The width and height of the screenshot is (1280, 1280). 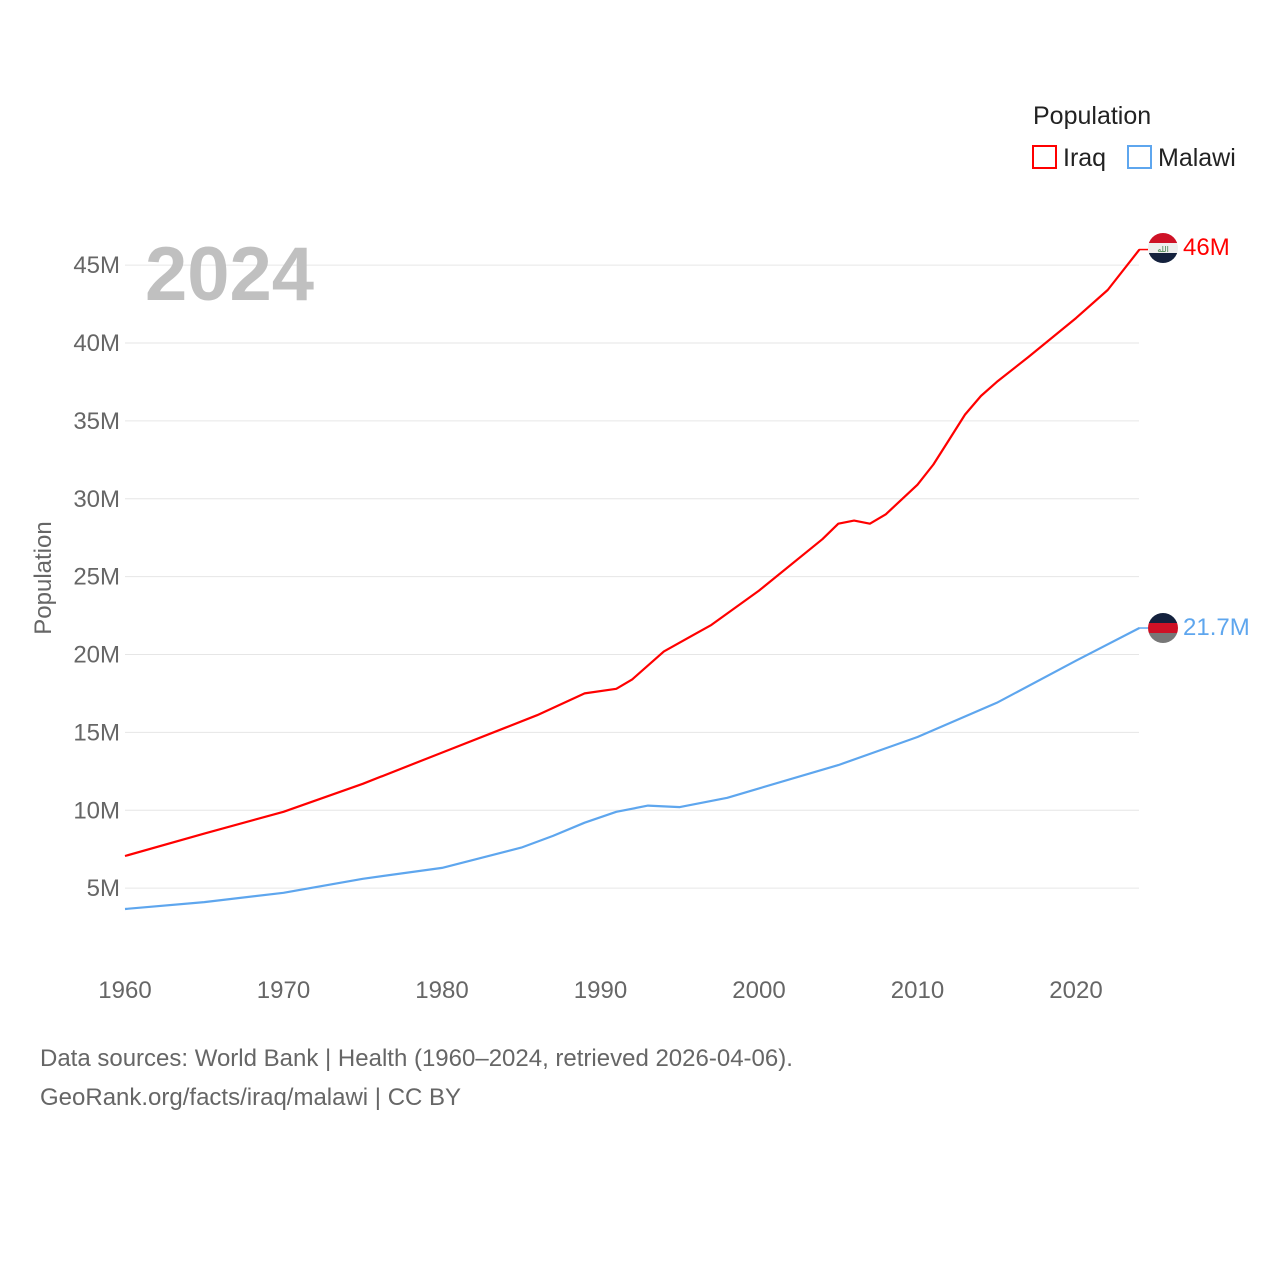 I want to click on iraq-flag-icon: الله, so click(x=1163, y=248).